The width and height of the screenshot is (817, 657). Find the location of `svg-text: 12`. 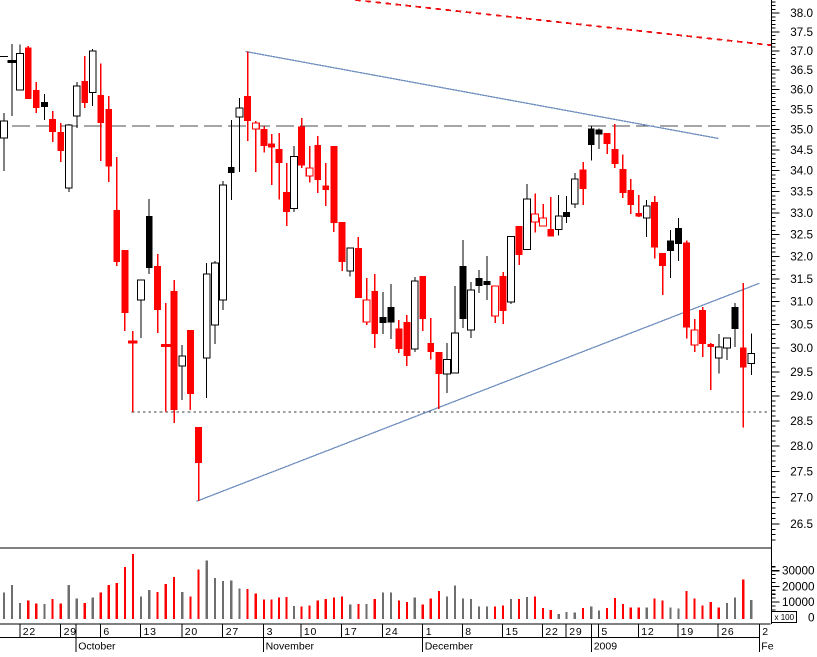

svg-text: 12 is located at coordinates (647, 632).